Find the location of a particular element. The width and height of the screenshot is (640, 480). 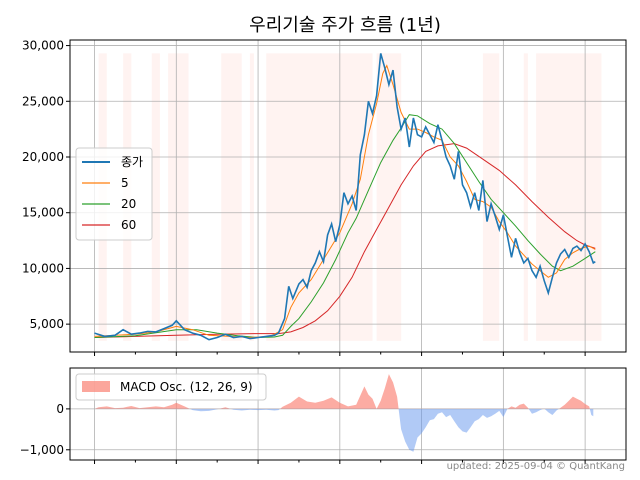

price-y-axis: 5,000 10,000 15,000 20,000 25,000 30,000 is located at coordinates (46, 185).